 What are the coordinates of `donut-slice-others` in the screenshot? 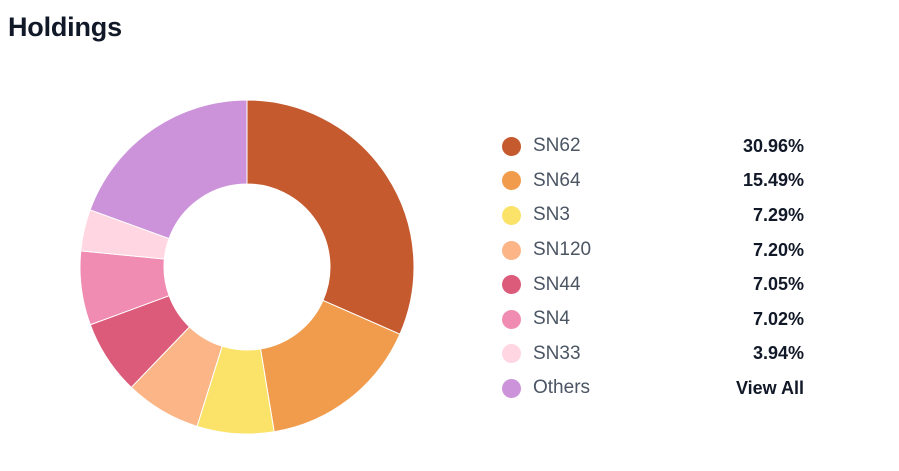 It's located at (168, 169).